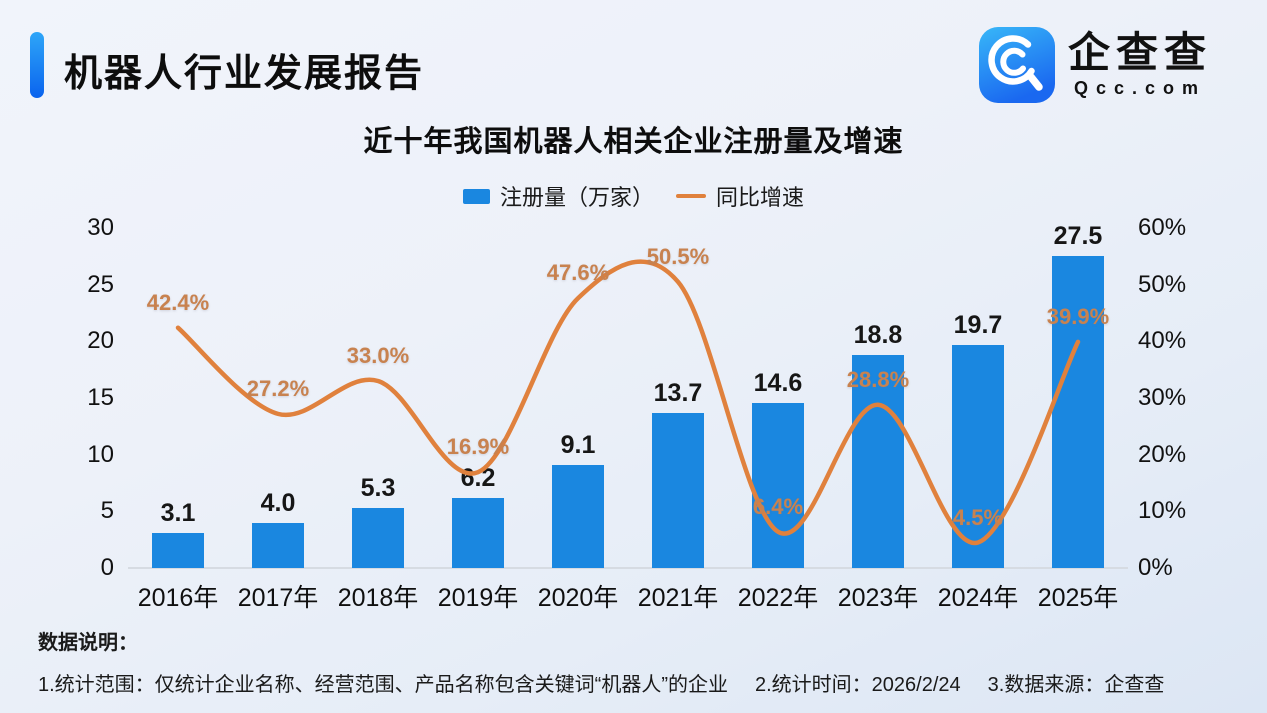 The width and height of the screenshot is (1267, 713). Describe the element at coordinates (100, 227) in the screenshot. I see `left-axis-tick: 30` at that location.